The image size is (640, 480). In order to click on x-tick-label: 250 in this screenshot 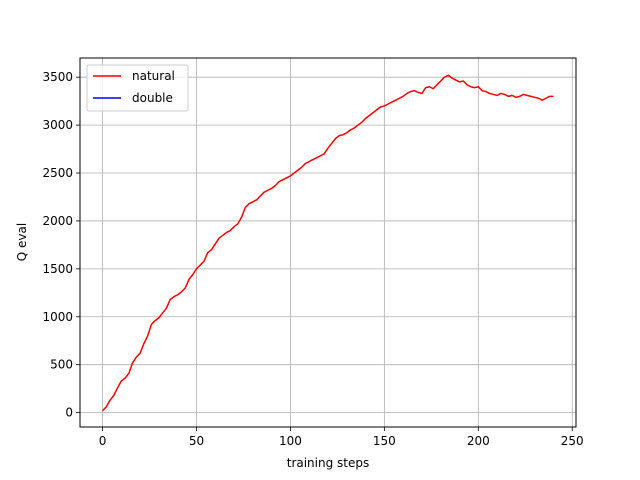, I will do `click(572, 441)`.